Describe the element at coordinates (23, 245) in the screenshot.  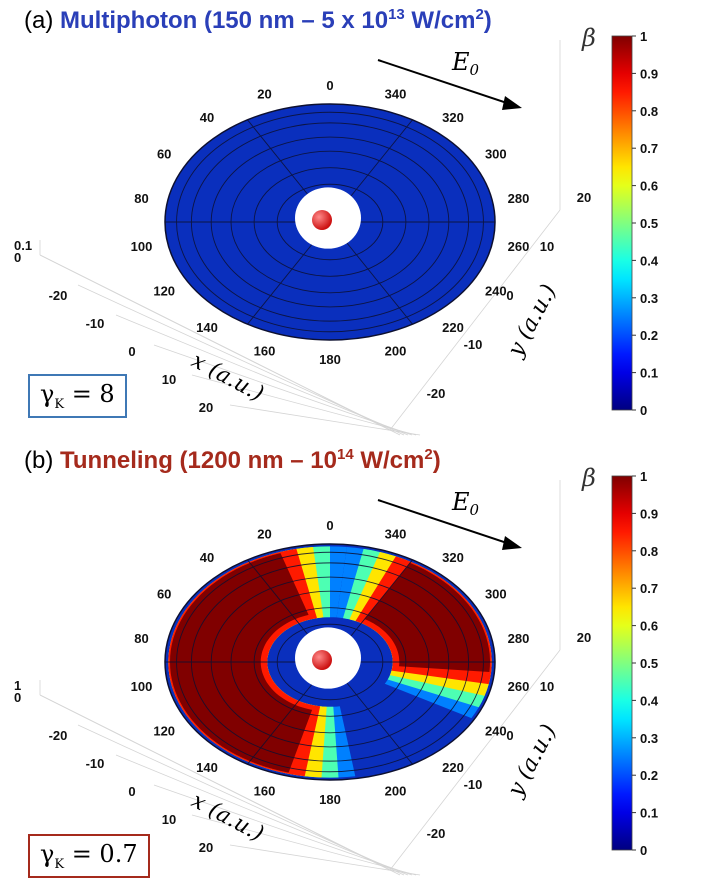
I see `panel-a-z-tick: 0.1` at that location.